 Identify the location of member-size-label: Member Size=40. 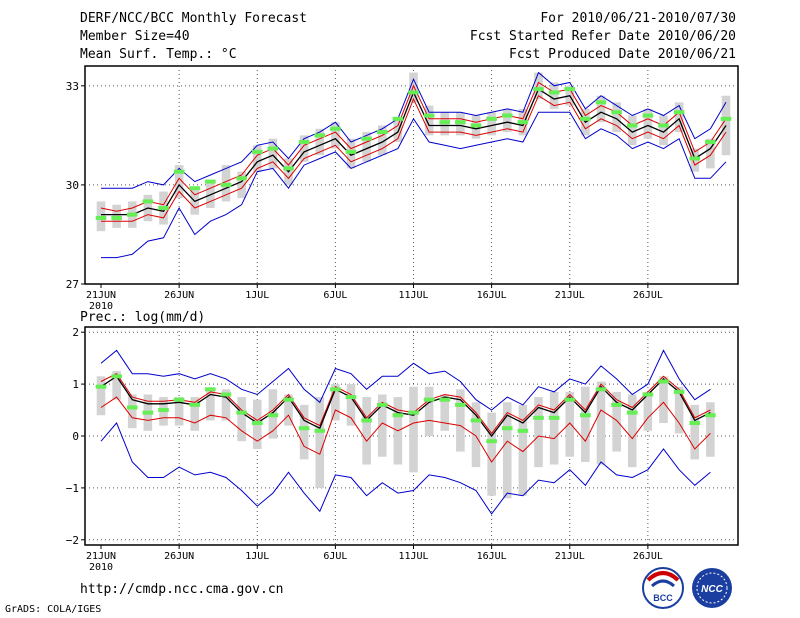
(135, 36).